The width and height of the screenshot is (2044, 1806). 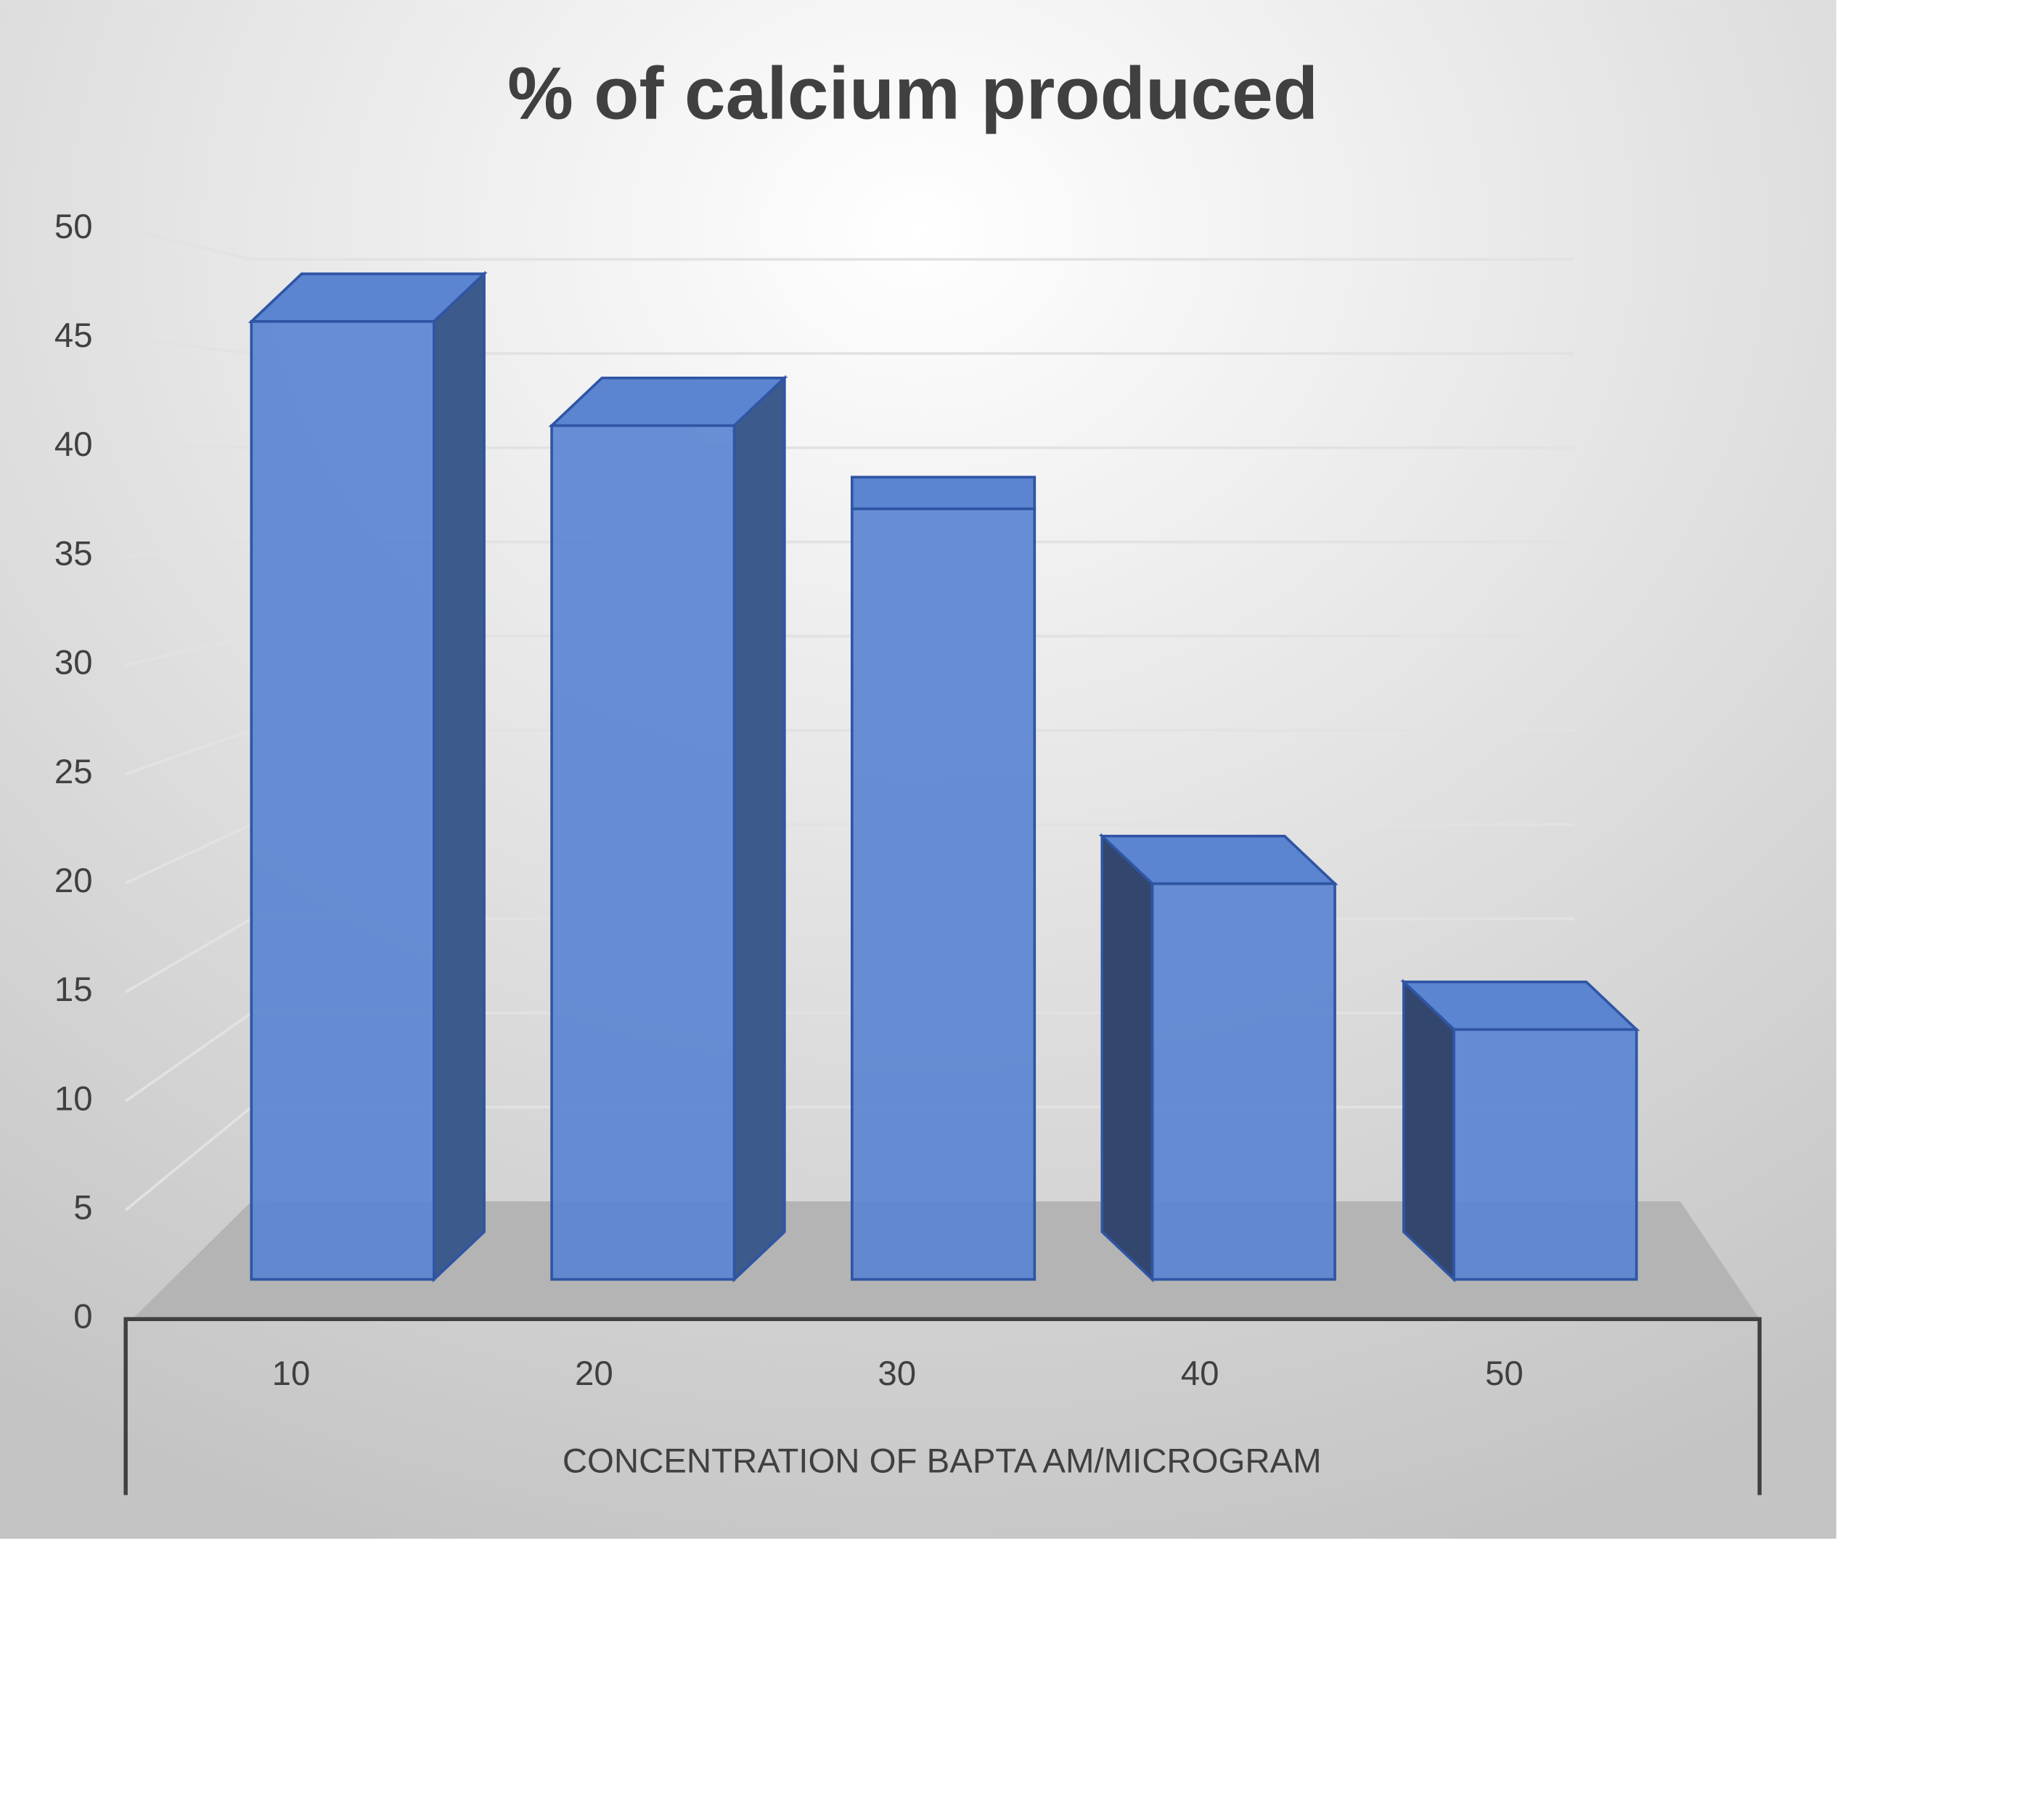 What do you see at coordinates (594, 1374) in the screenshot?
I see `x-tick-label: 20` at bounding box center [594, 1374].